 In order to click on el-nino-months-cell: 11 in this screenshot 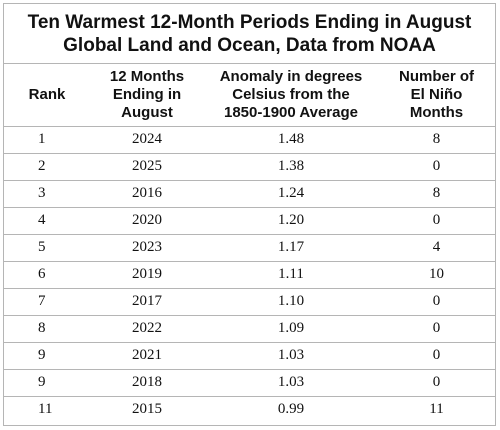, I will do `click(436, 409)`.